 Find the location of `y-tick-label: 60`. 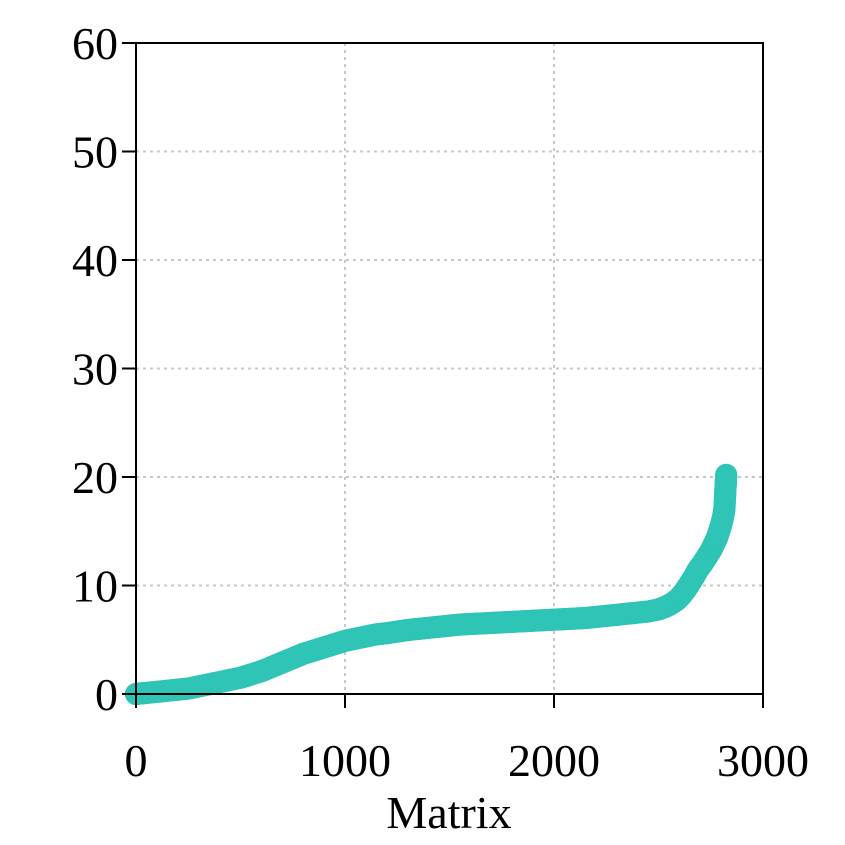

y-tick-label: 60 is located at coordinates (95, 43).